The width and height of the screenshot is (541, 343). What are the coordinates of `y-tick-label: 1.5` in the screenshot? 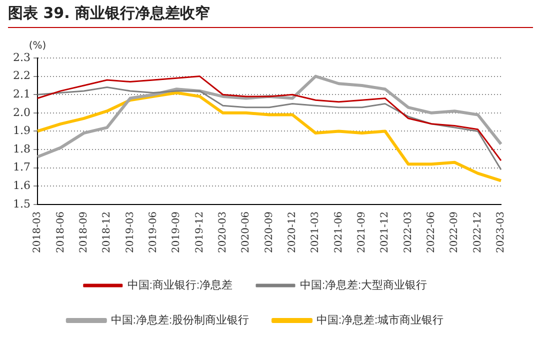 It's located at (21, 203).